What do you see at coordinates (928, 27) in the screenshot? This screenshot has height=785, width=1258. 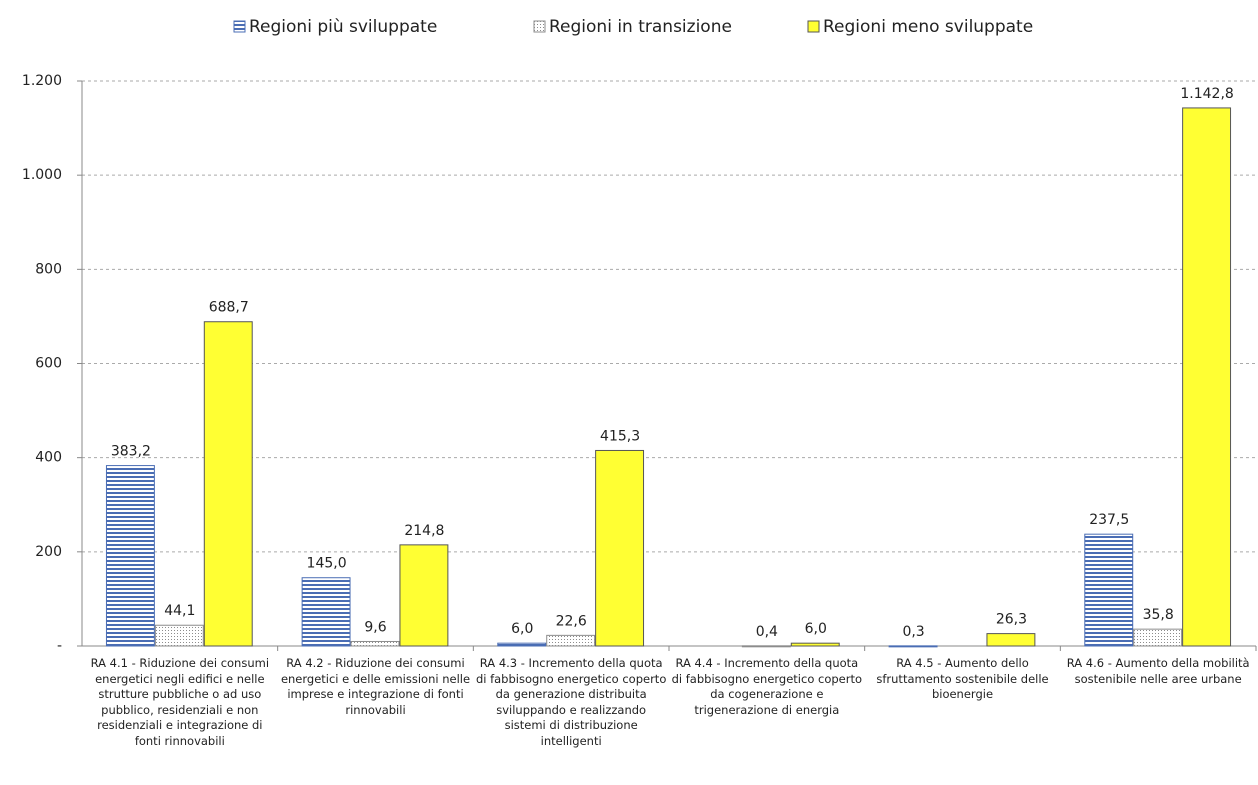 I see `legend-label: Regioni meno sviluppate` at bounding box center [928, 27].